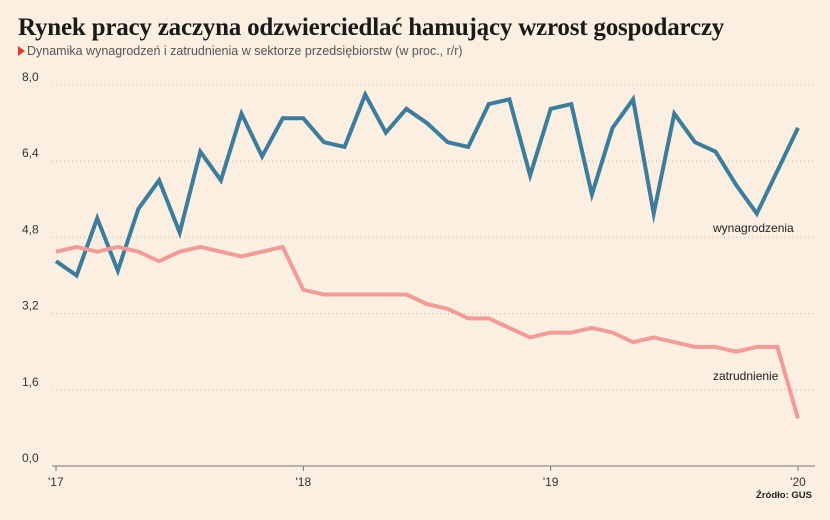  Describe the element at coordinates (30, 77) in the screenshot. I see `y-tick-label: 8,0` at that location.